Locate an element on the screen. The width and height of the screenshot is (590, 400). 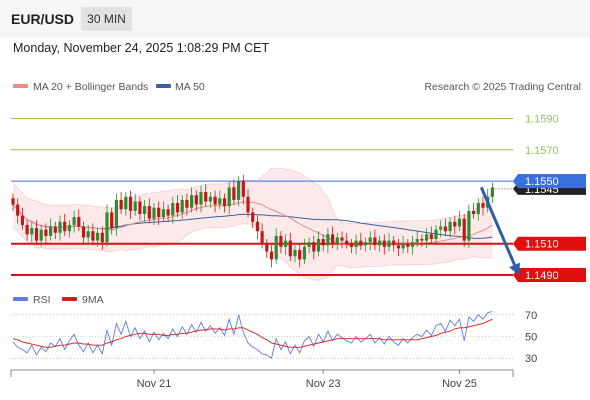
level-tag-label: 1.1510 is located at coordinates (542, 245).